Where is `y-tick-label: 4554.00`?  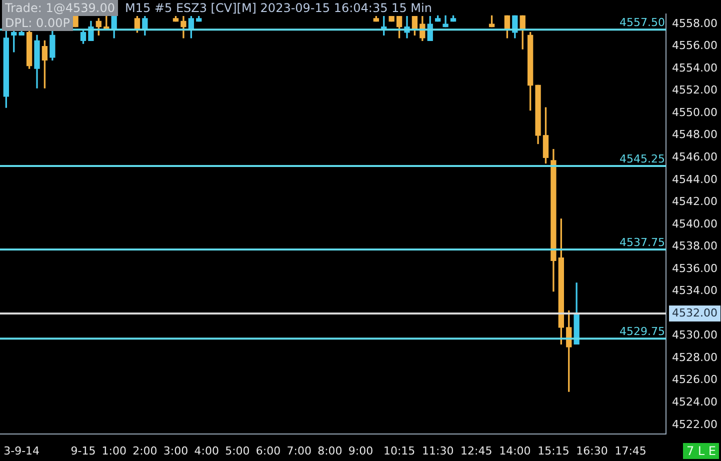 y-tick-label: 4554.00 is located at coordinates (695, 67).